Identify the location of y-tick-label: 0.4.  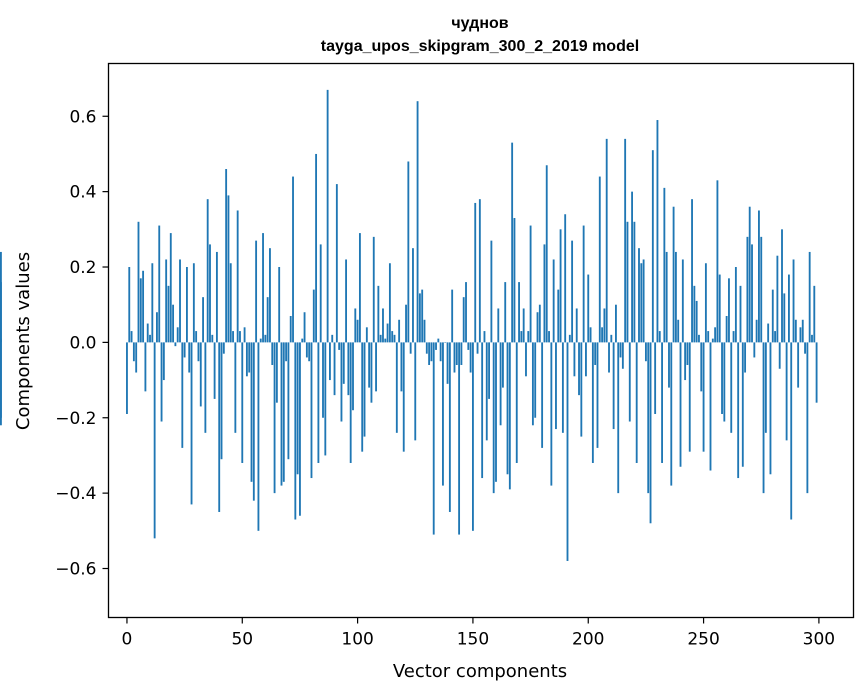
(82, 193).